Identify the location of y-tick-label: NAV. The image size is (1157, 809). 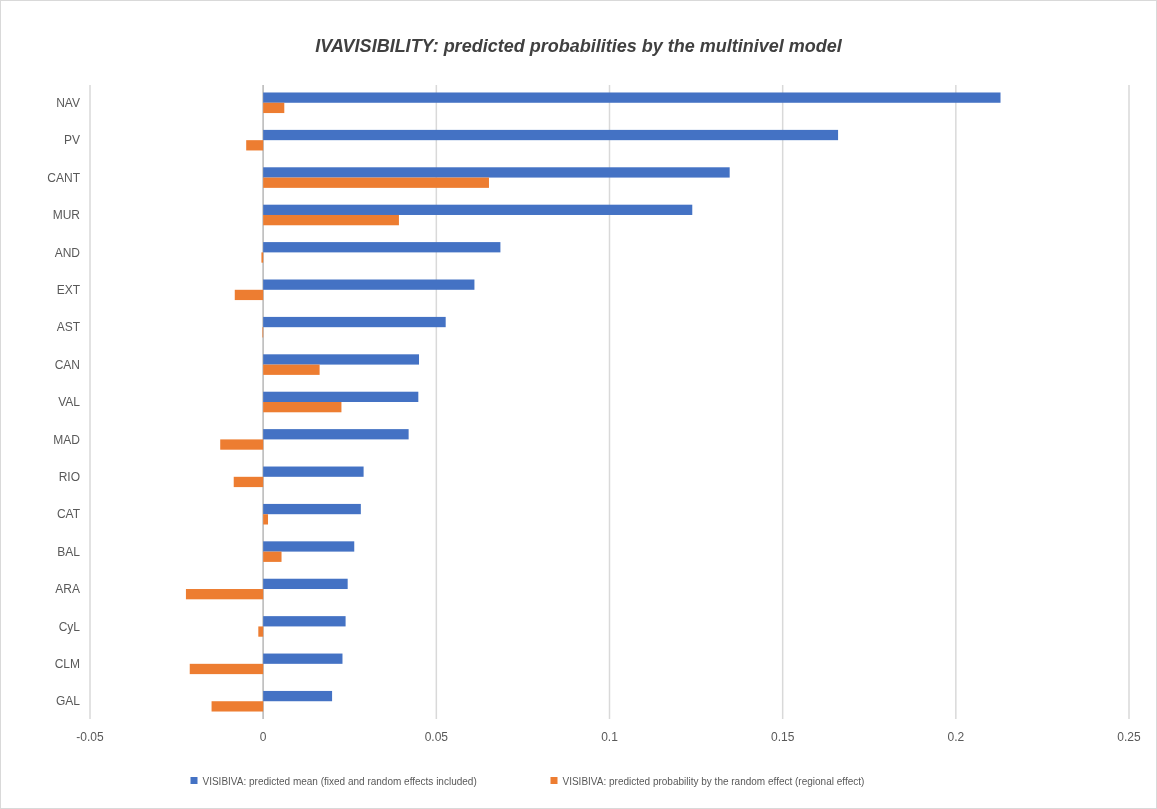
(68, 102).